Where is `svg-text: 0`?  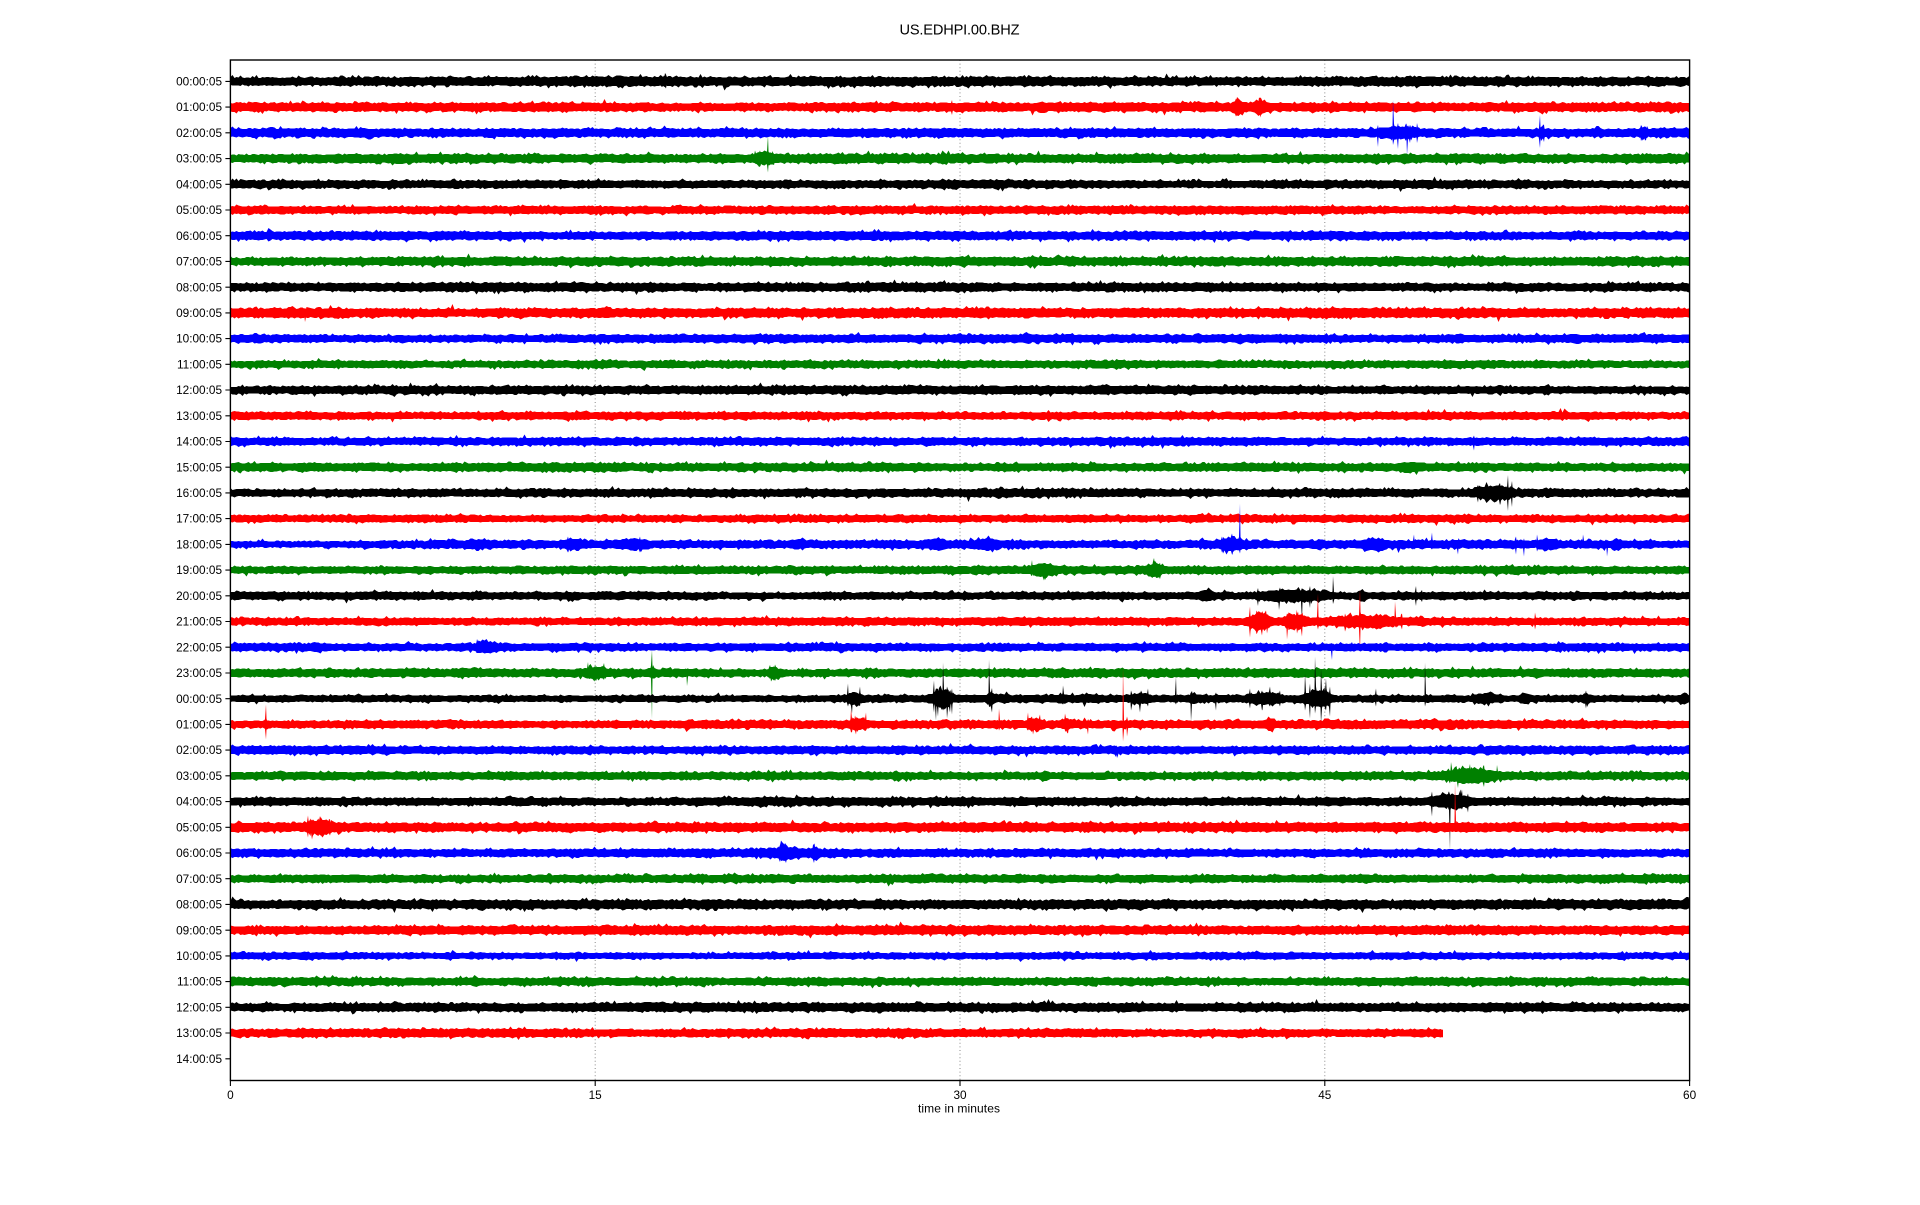
svg-text: 0 is located at coordinates (230, 1095).